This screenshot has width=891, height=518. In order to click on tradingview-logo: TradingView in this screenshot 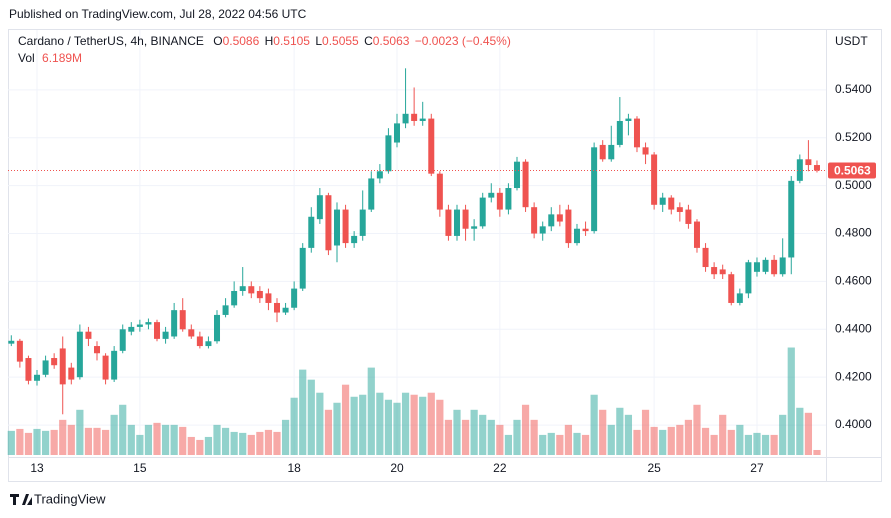, I will do `click(58, 498)`.